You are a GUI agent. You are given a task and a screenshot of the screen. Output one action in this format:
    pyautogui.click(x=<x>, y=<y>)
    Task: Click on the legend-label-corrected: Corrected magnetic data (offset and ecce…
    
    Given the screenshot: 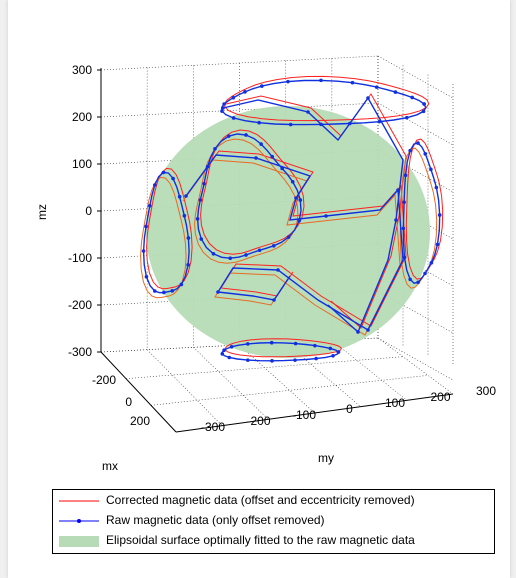 What is the action you would take?
    pyautogui.click(x=260, y=500)
    